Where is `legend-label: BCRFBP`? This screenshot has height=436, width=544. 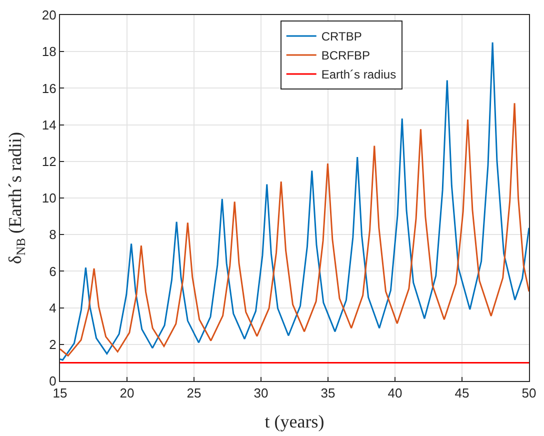
legend-label: BCRFBP is located at coordinates (345, 55).